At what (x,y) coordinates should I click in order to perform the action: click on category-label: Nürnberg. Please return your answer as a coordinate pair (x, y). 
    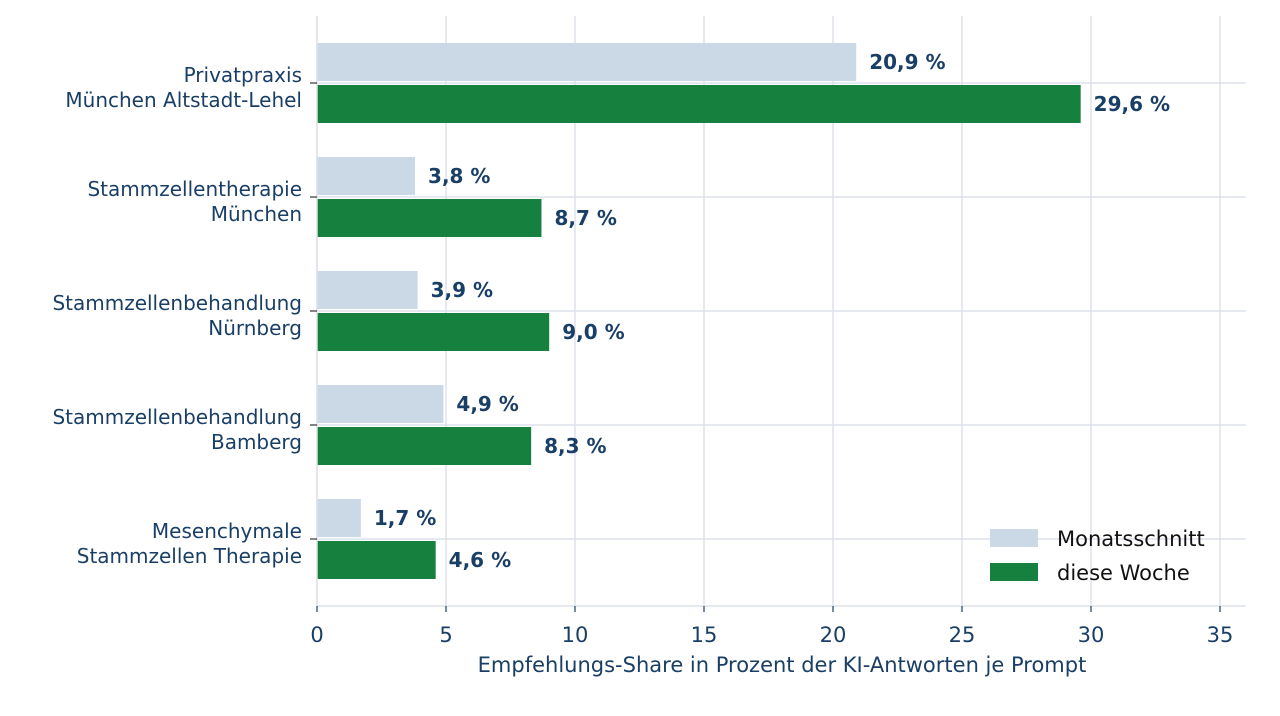
    Looking at the image, I should click on (255, 328).